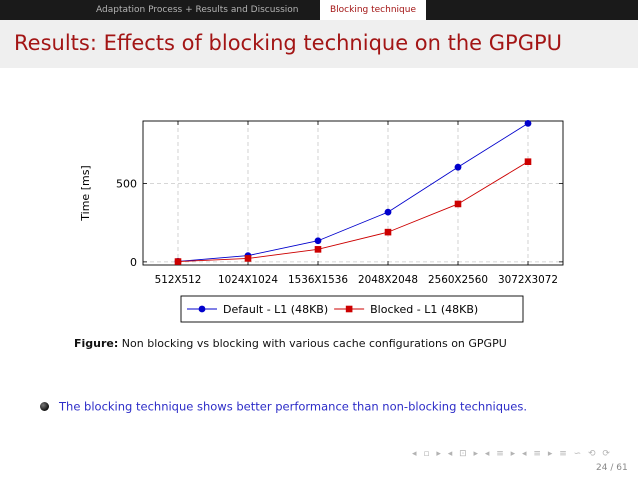 The width and height of the screenshot is (638, 479). What do you see at coordinates (528, 280) in the screenshot?
I see `x-tick-label: 3072X3072` at bounding box center [528, 280].